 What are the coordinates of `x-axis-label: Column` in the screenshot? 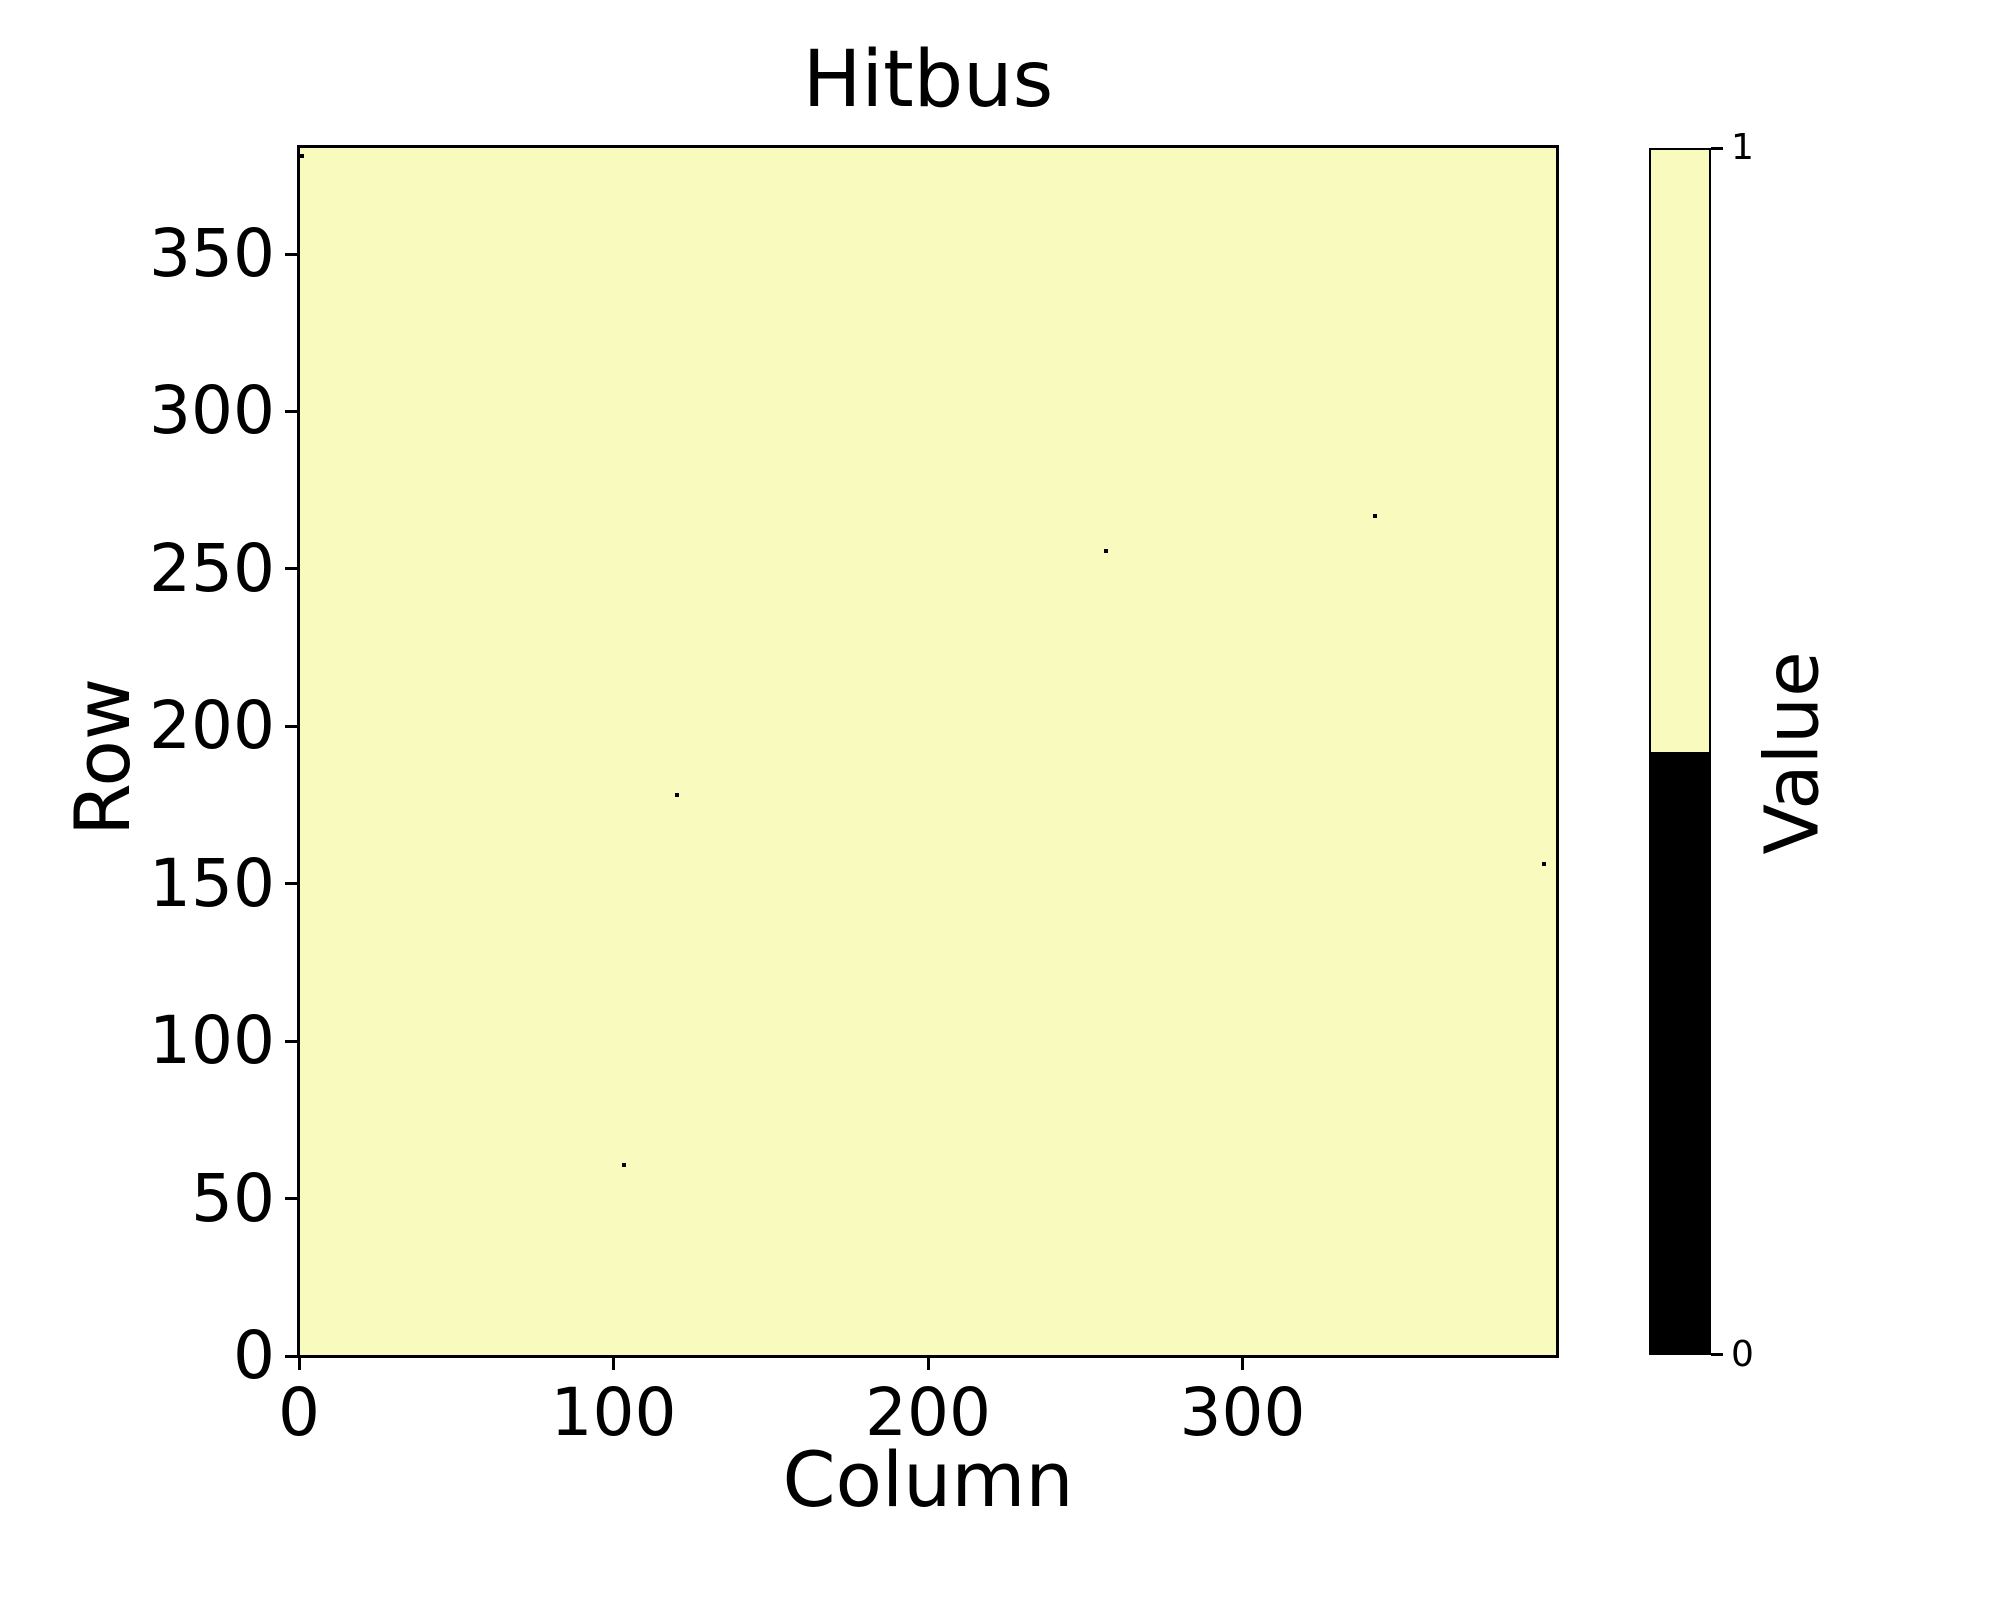 It's located at (928, 1479).